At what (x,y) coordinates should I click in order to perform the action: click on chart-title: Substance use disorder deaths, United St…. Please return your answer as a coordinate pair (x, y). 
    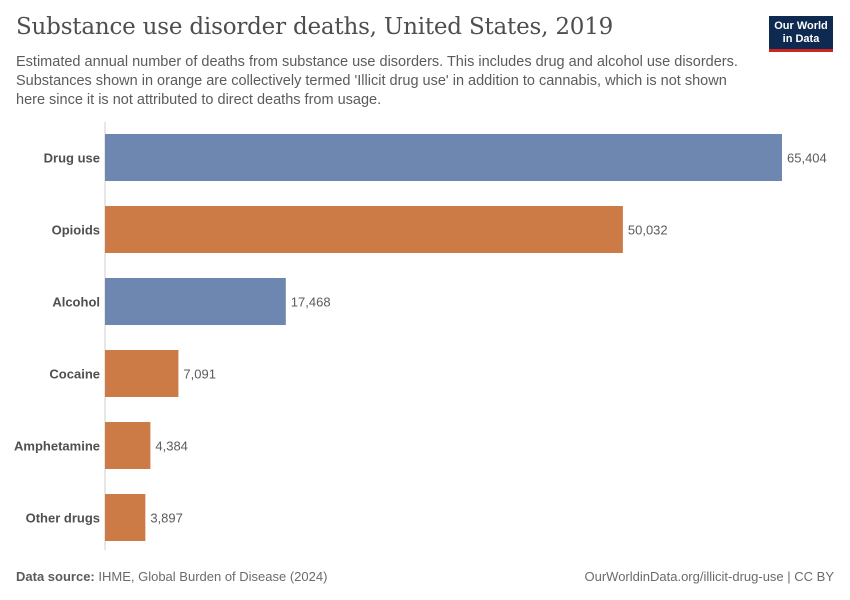
    Looking at the image, I should click on (315, 27).